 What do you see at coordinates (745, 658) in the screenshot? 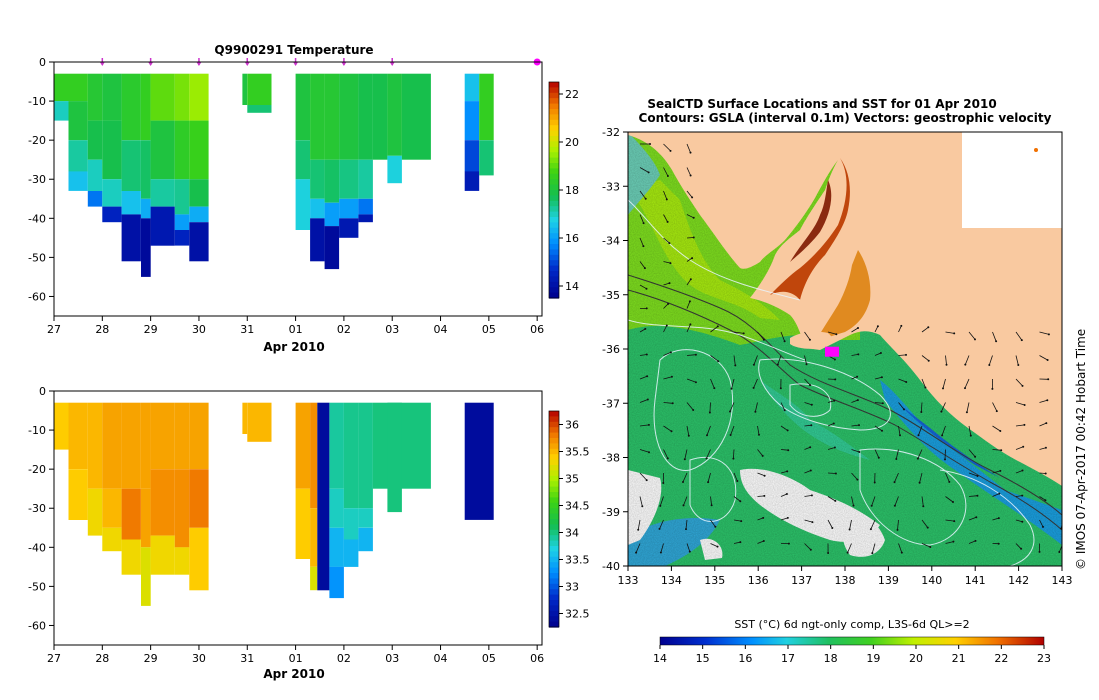
I see `sst-colorbar-tick-label: 16` at bounding box center [745, 658].